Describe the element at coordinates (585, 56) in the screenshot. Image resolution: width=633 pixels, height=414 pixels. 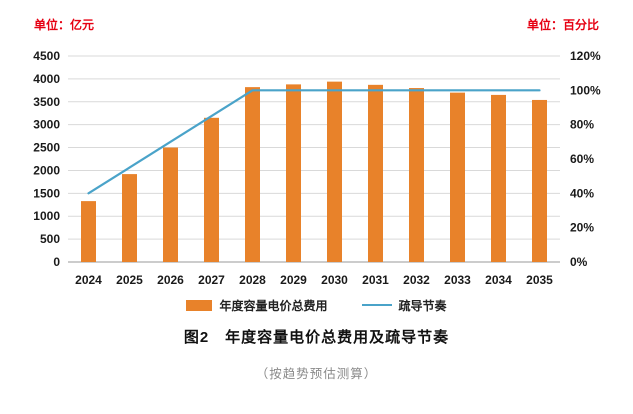
I see `right-tick-label: 120%` at that location.